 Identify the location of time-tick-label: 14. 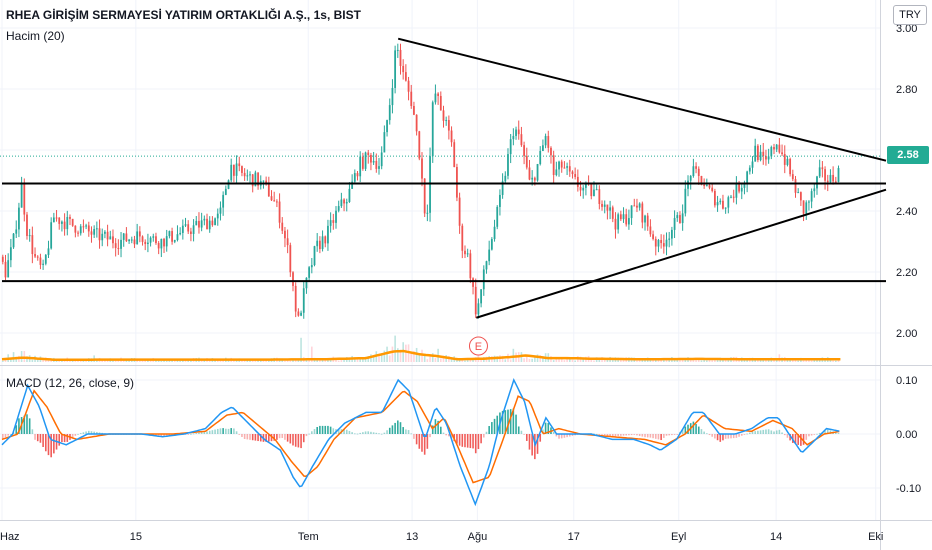
(776, 537).